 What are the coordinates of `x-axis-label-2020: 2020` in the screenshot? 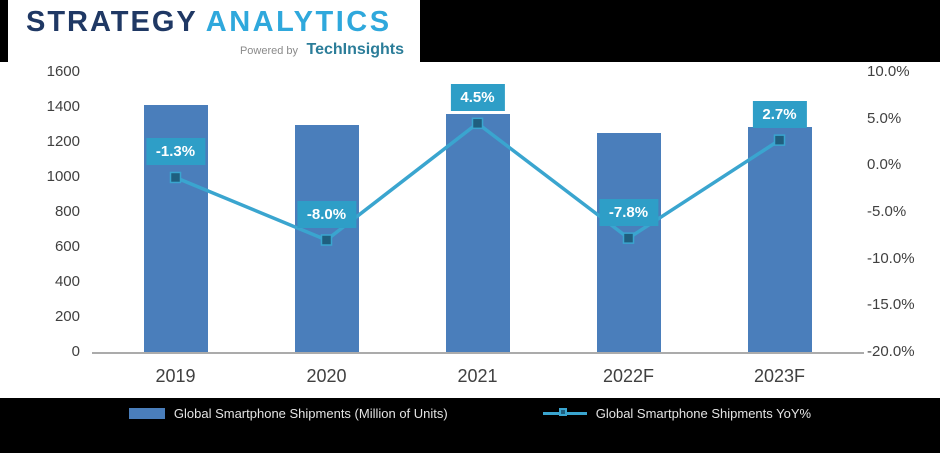 It's located at (326, 376).